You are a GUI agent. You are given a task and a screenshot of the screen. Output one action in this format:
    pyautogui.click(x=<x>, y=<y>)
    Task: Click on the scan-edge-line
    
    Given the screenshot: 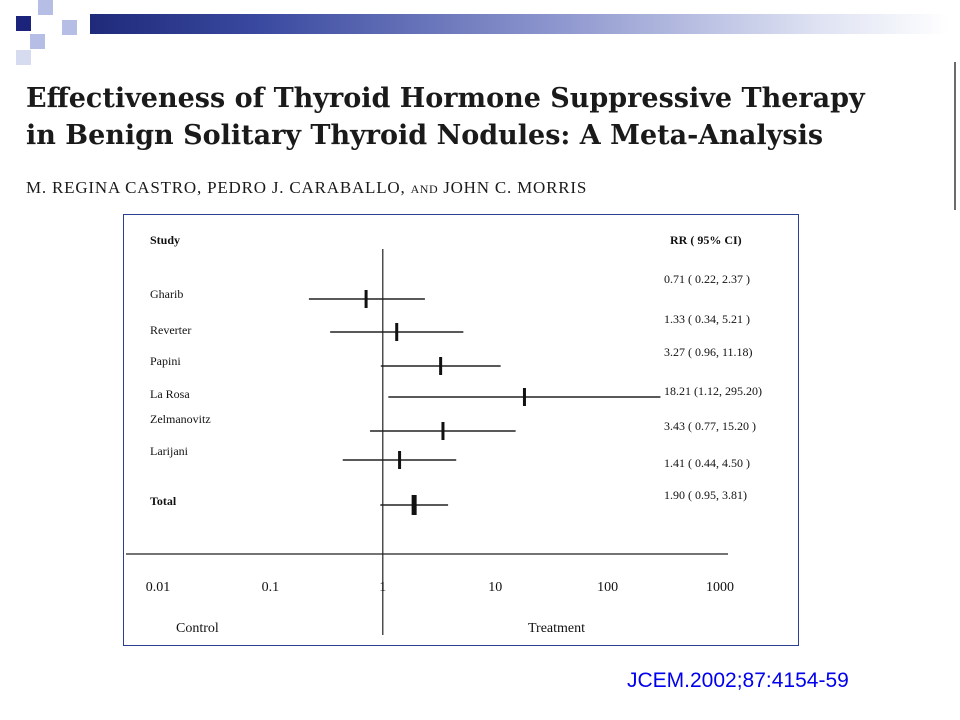 What is the action you would take?
    pyautogui.click(x=955, y=136)
    